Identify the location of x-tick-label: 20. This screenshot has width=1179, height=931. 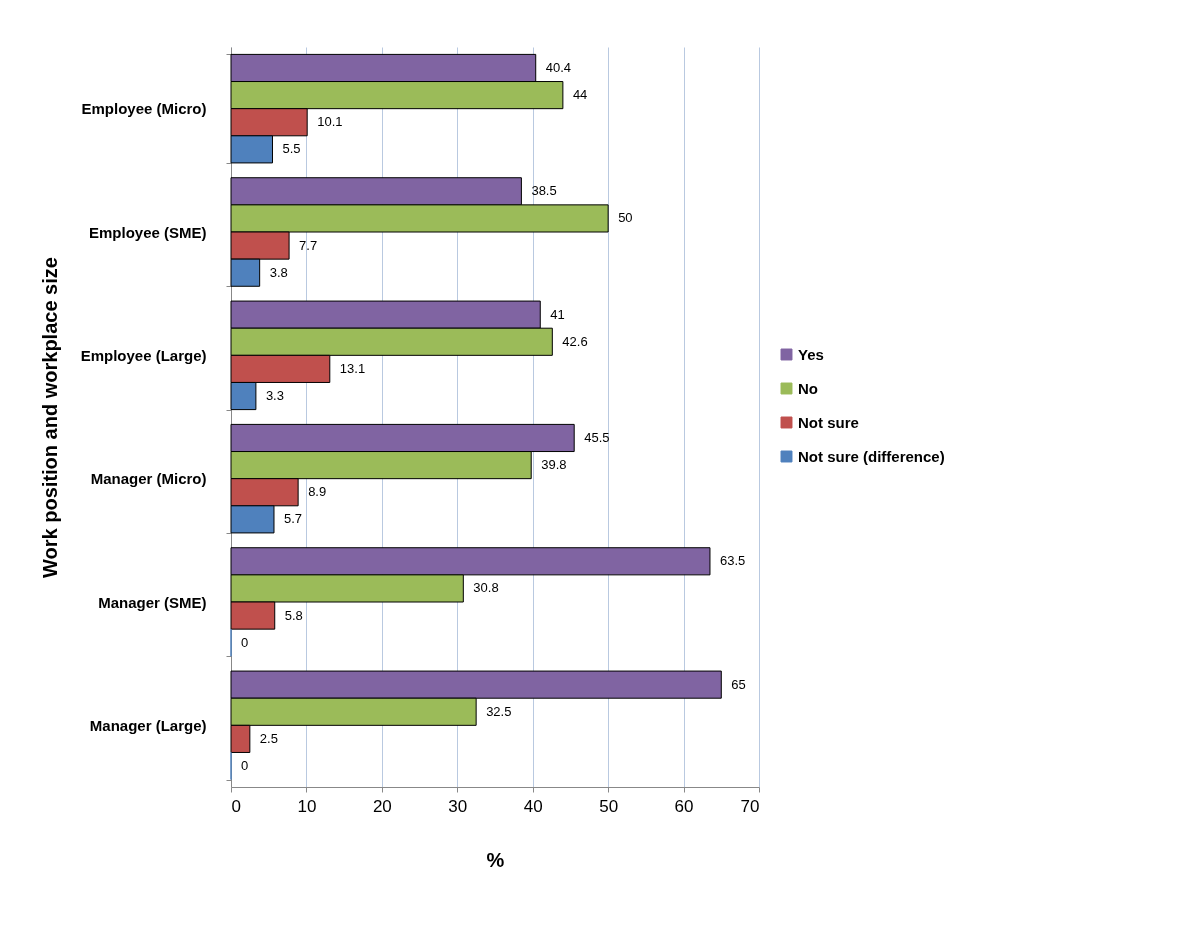
(382, 806).